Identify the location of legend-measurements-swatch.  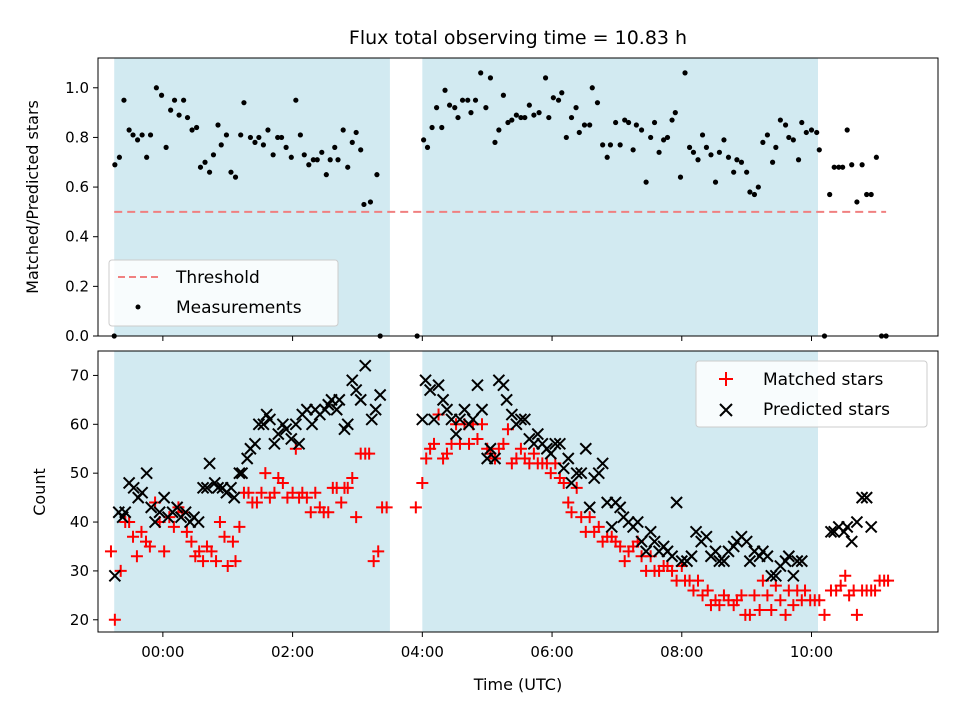
(138, 307).